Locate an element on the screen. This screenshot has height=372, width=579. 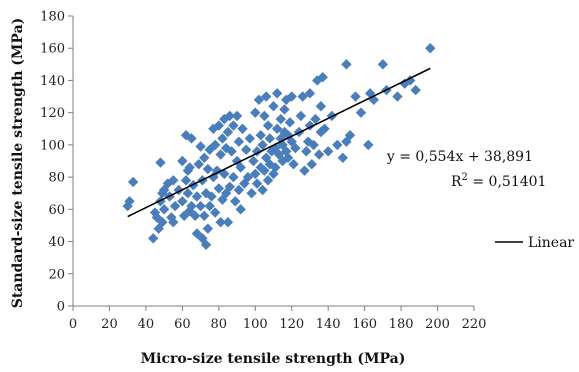
r-squared-label: R2 = 0,51401 is located at coordinates (498, 181).